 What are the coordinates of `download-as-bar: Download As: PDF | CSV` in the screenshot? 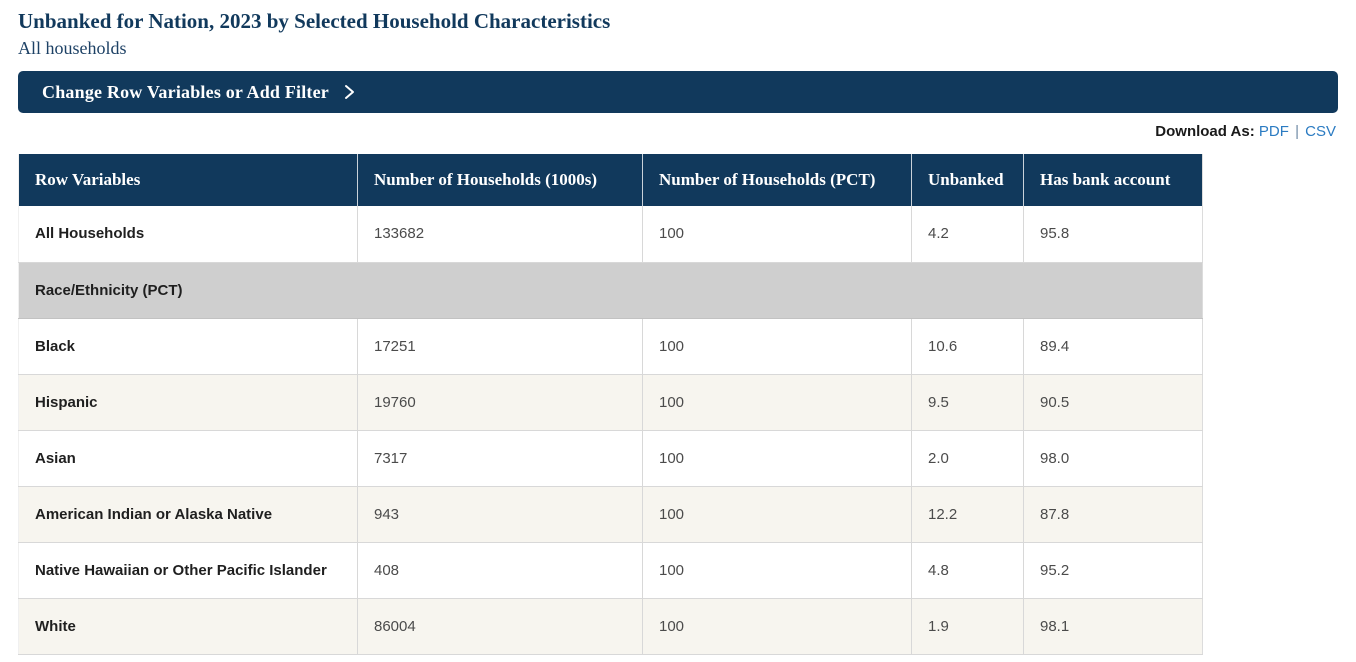 It's located at (678, 131).